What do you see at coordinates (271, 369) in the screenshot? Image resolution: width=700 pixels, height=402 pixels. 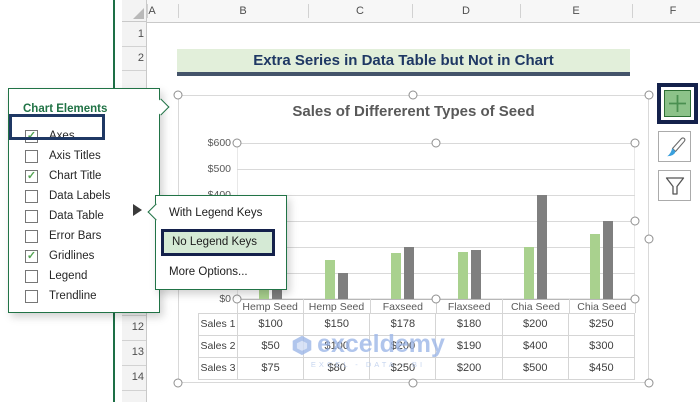 I see `table-cell: $75` at bounding box center [271, 369].